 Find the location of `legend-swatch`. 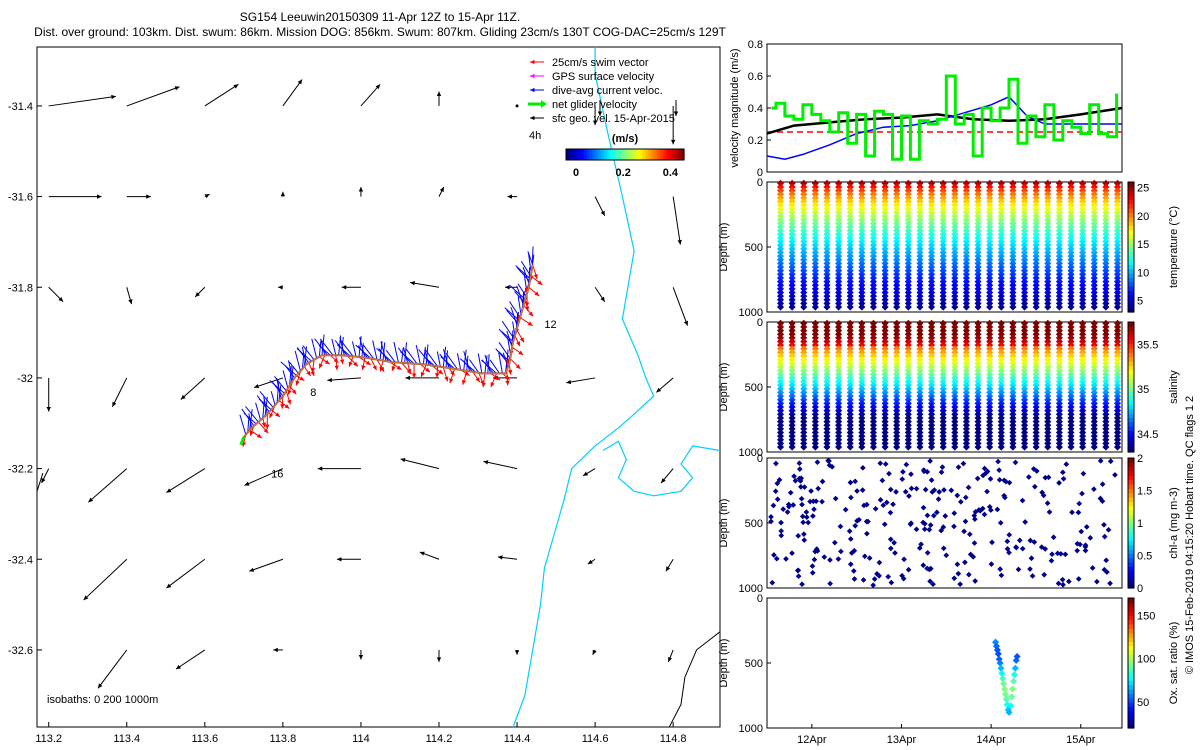

legend-swatch is located at coordinates (537, 118).